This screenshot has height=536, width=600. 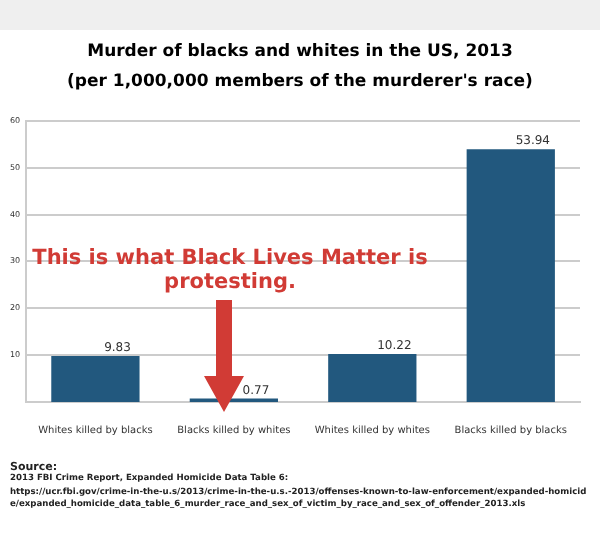 What do you see at coordinates (300, 52) in the screenshot?
I see `chart-title: Murder of blacks and whites in the US, 2013` at bounding box center [300, 52].